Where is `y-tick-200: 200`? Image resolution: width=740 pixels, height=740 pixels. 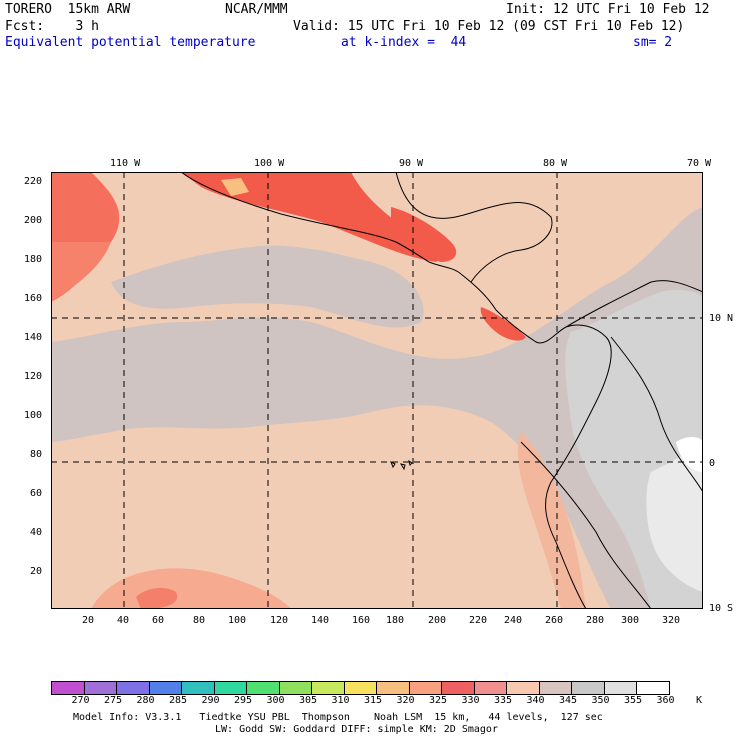
y-tick-200: 200 is located at coordinates (33, 220).